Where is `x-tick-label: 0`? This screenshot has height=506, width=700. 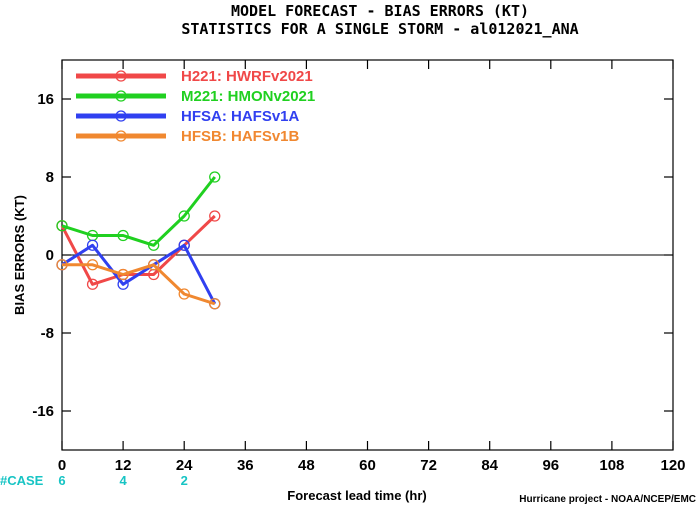
x-tick-label: 0 is located at coordinates (62, 465).